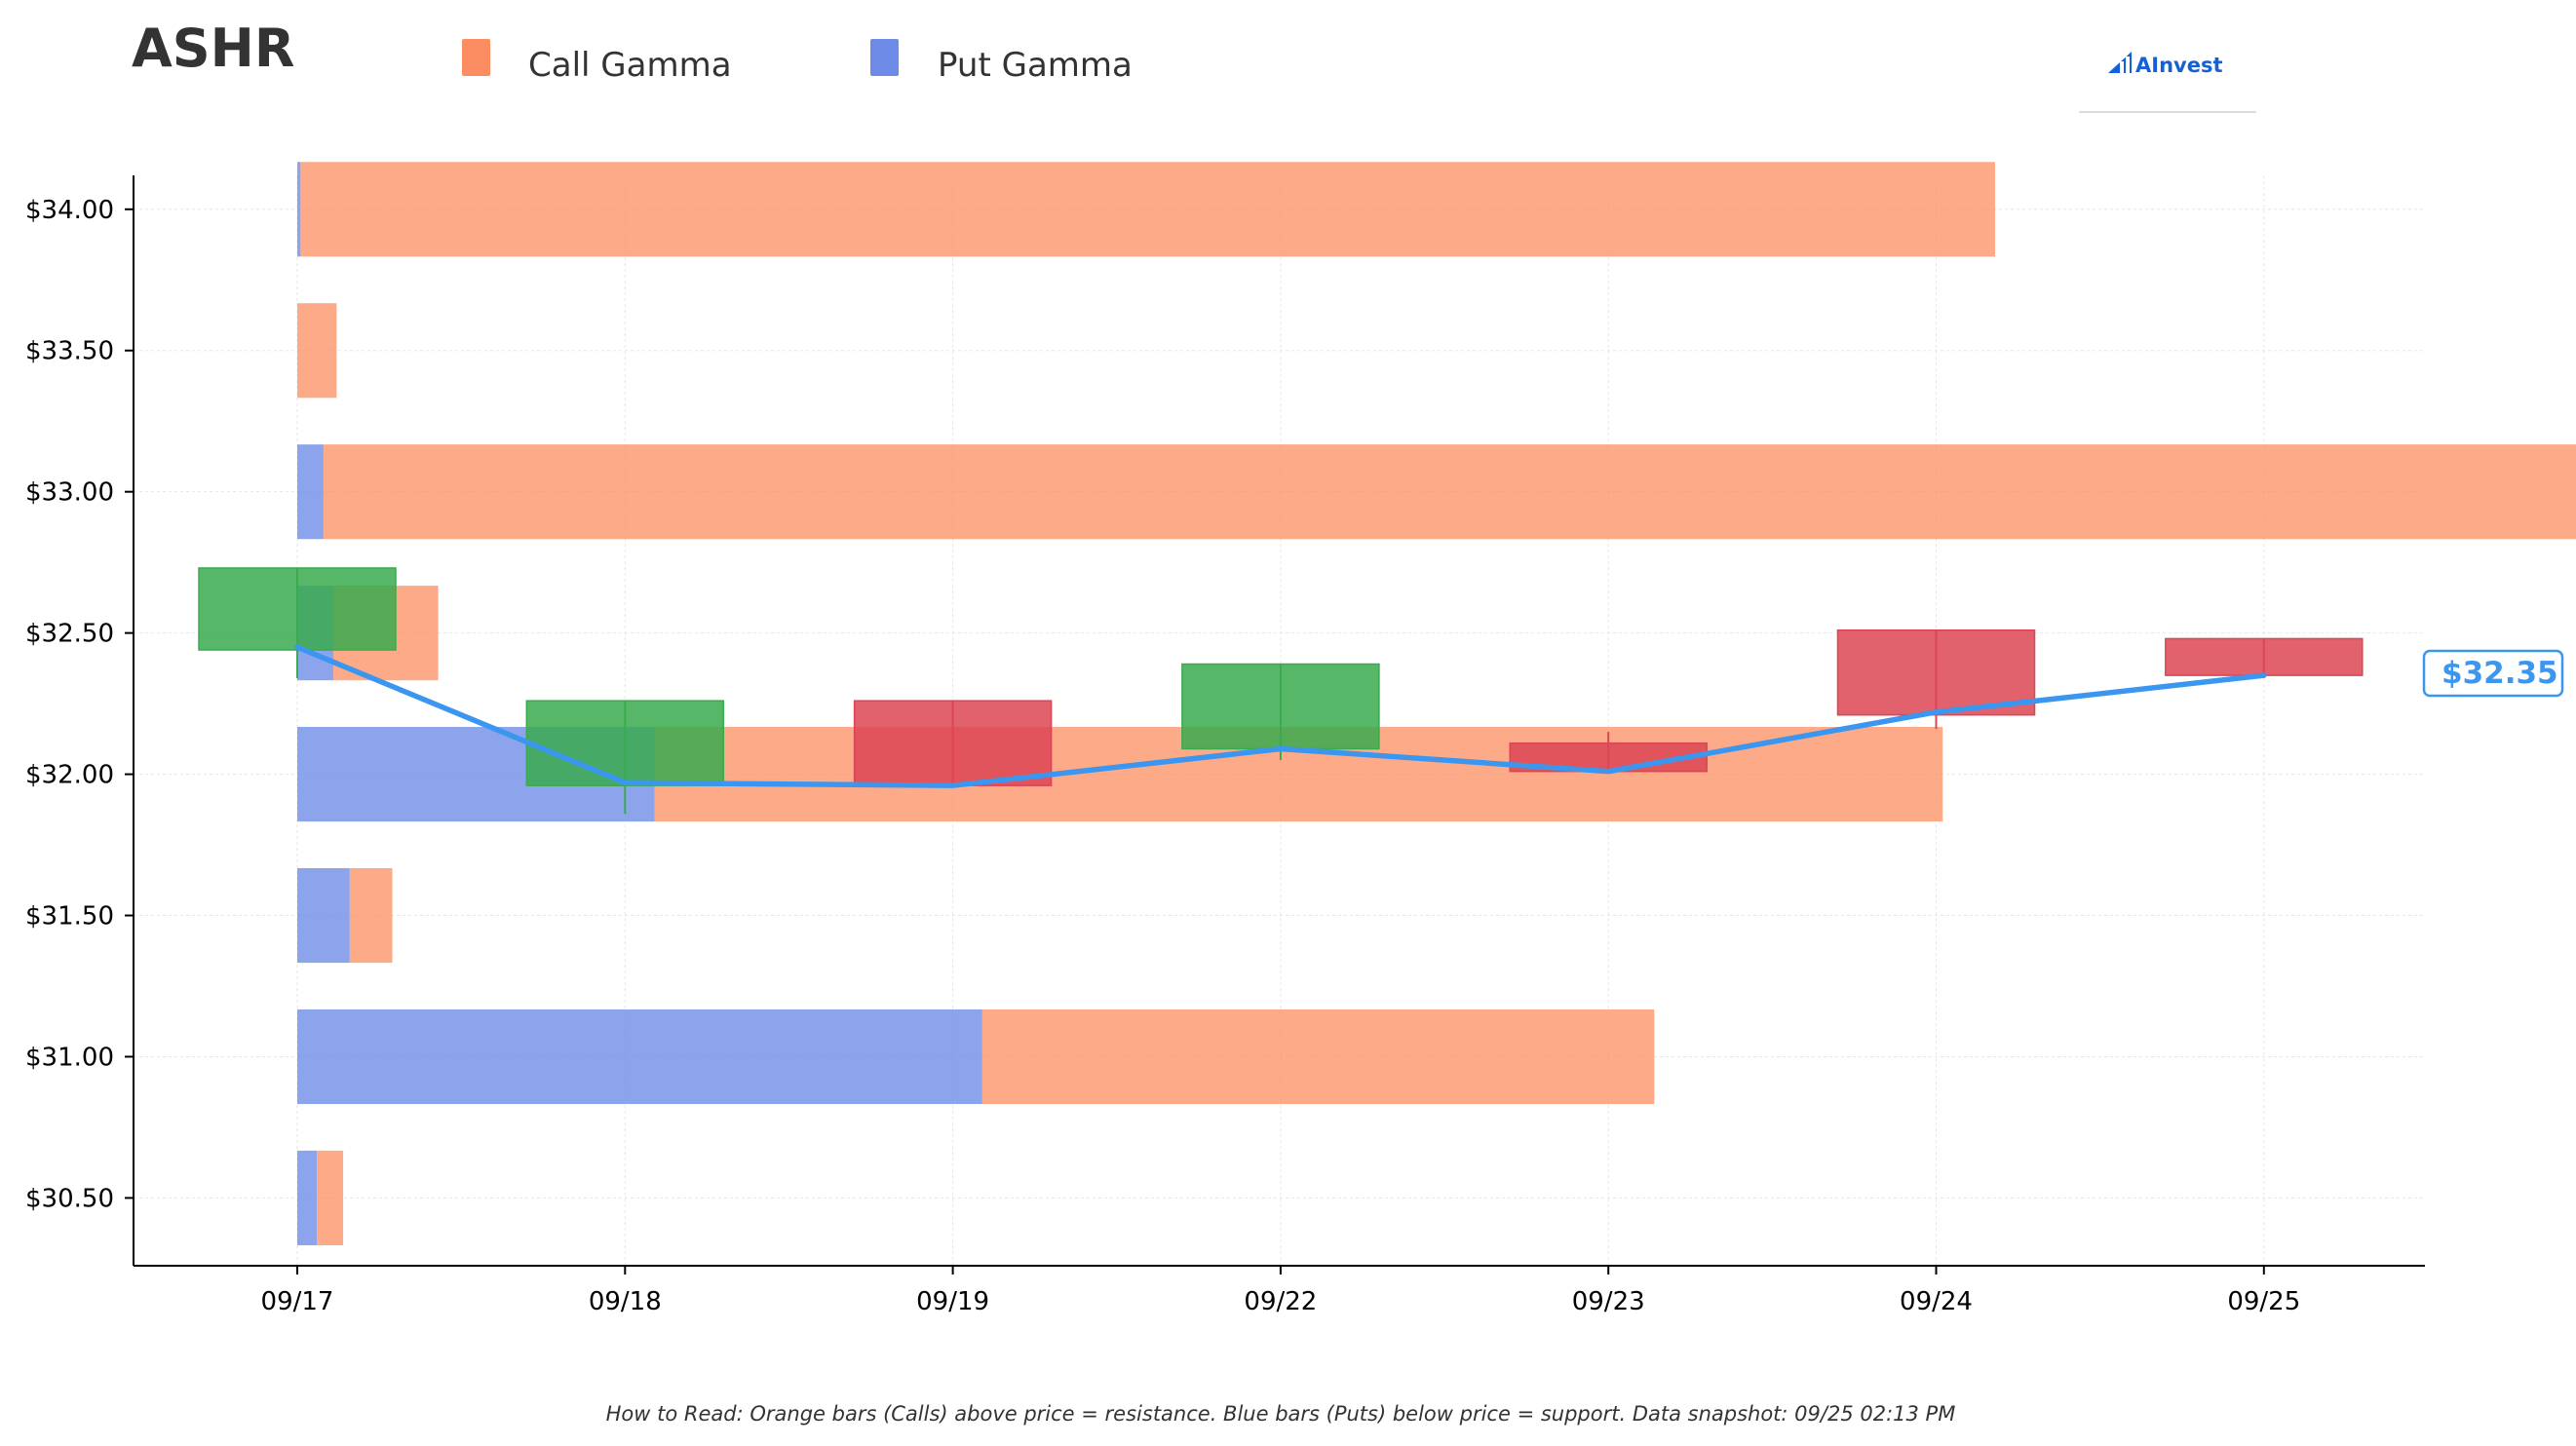 The width and height of the screenshot is (2576, 1446). What do you see at coordinates (2120, 62) in the screenshot?
I see `logo-chart-icon` at bounding box center [2120, 62].